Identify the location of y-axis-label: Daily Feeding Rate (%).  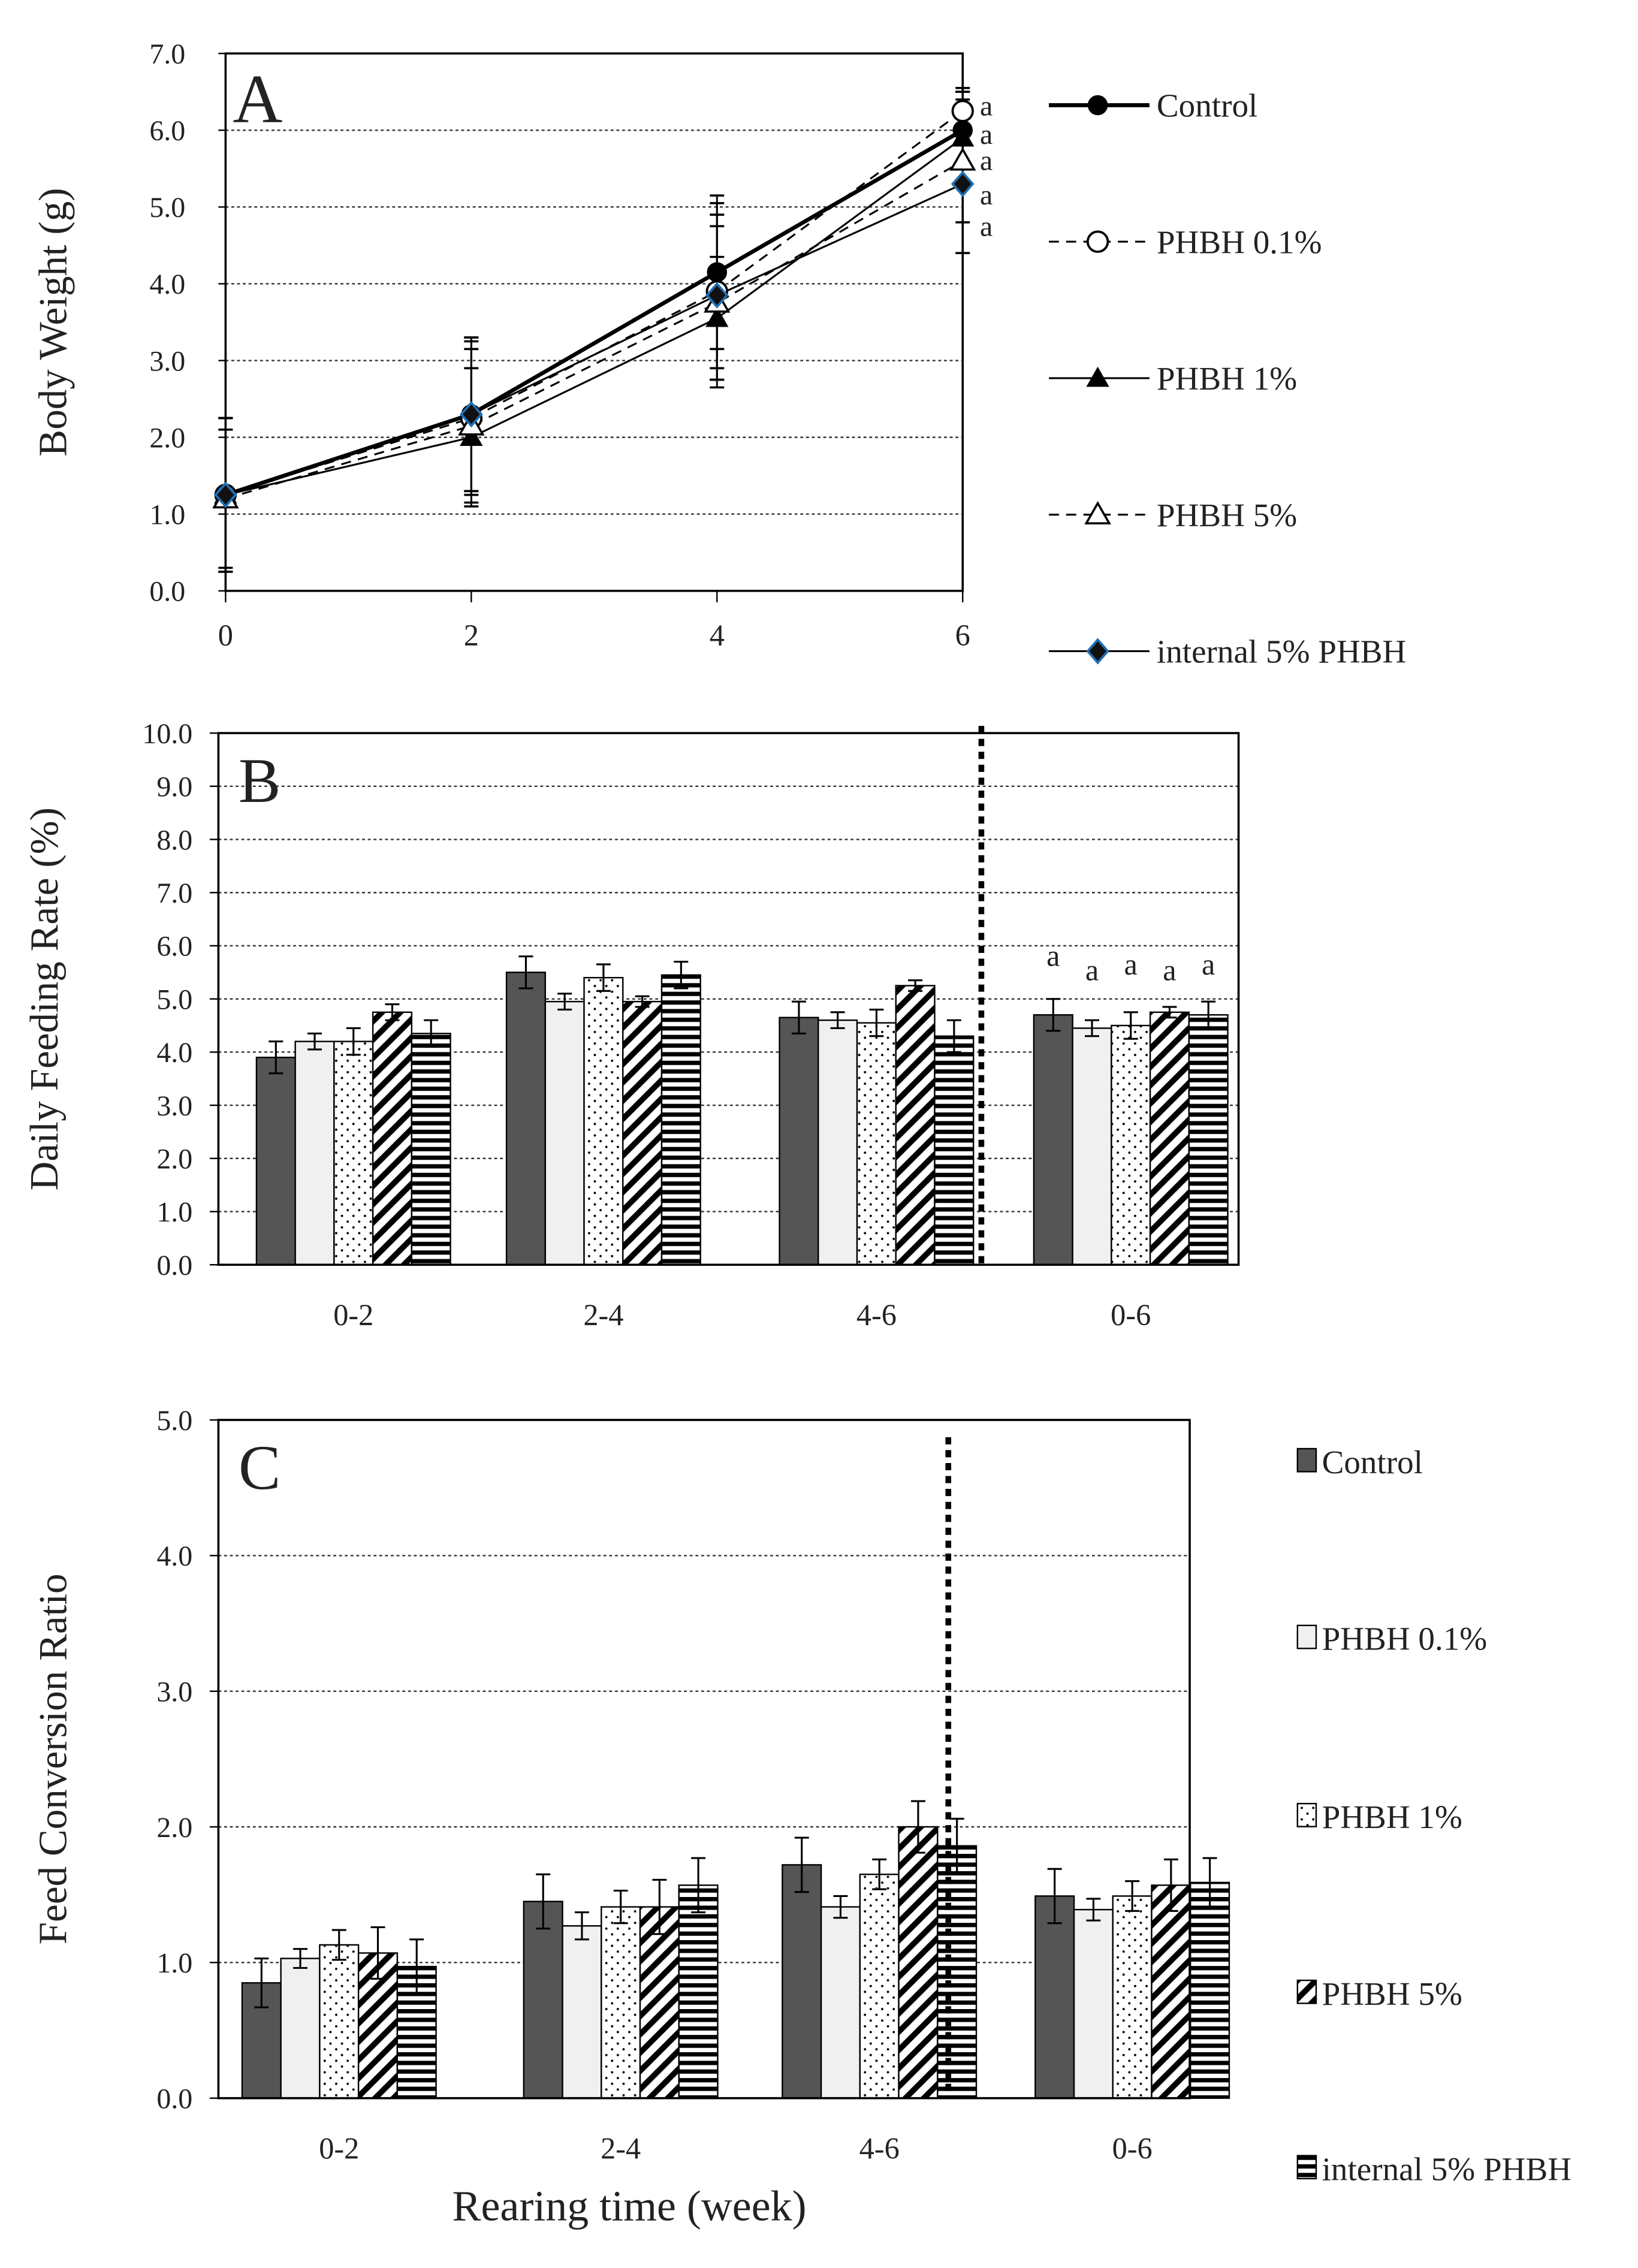
(44, 998).